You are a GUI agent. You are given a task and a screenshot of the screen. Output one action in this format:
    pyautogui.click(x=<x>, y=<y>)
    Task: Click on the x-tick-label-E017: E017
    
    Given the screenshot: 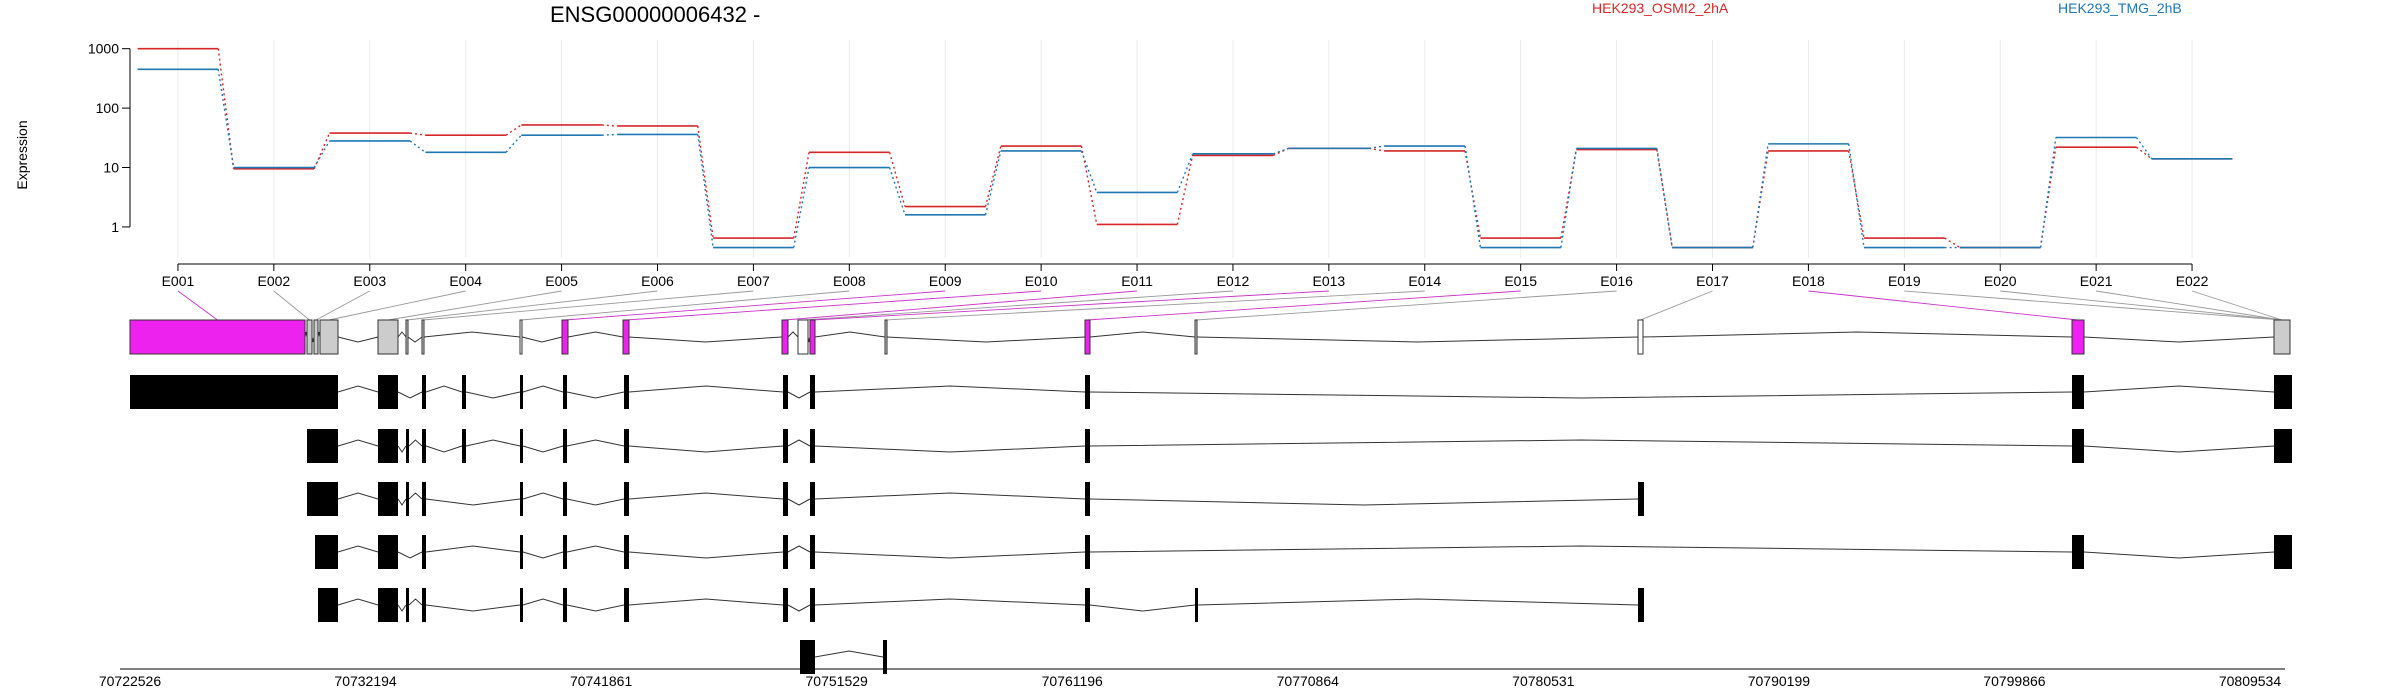 What is the action you would take?
    pyautogui.click(x=1712, y=281)
    